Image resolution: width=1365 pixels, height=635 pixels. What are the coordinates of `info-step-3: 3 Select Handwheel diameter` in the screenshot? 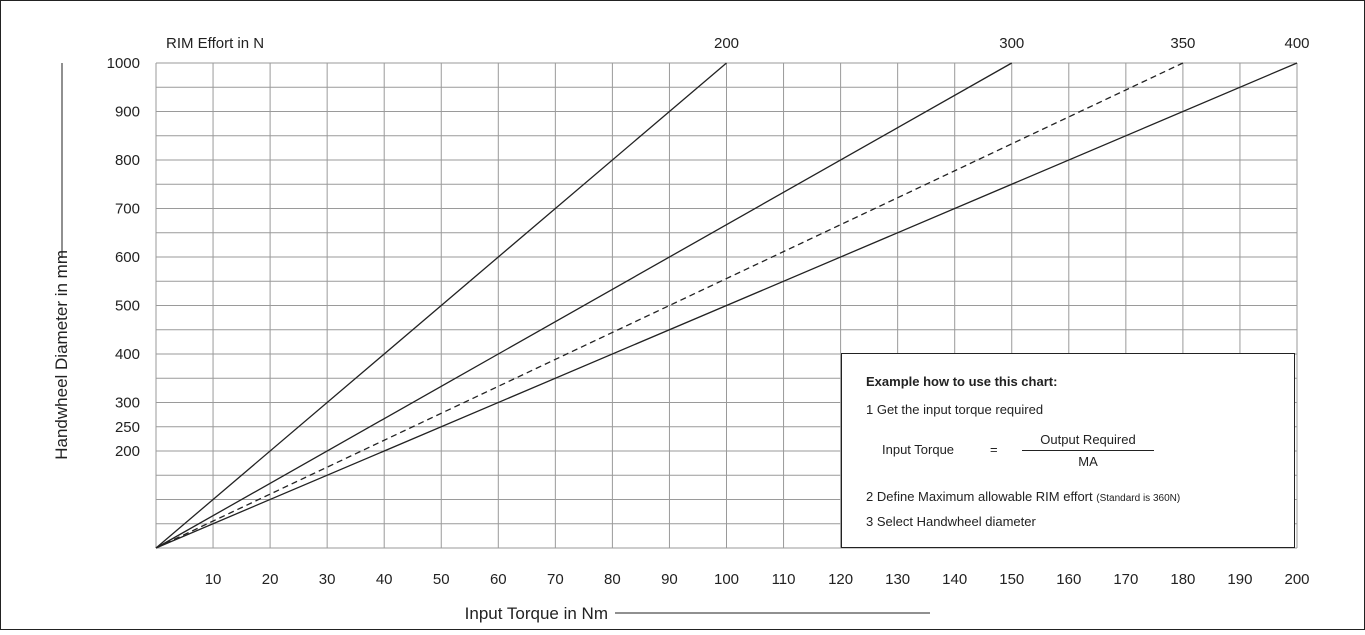 It's located at (951, 521).